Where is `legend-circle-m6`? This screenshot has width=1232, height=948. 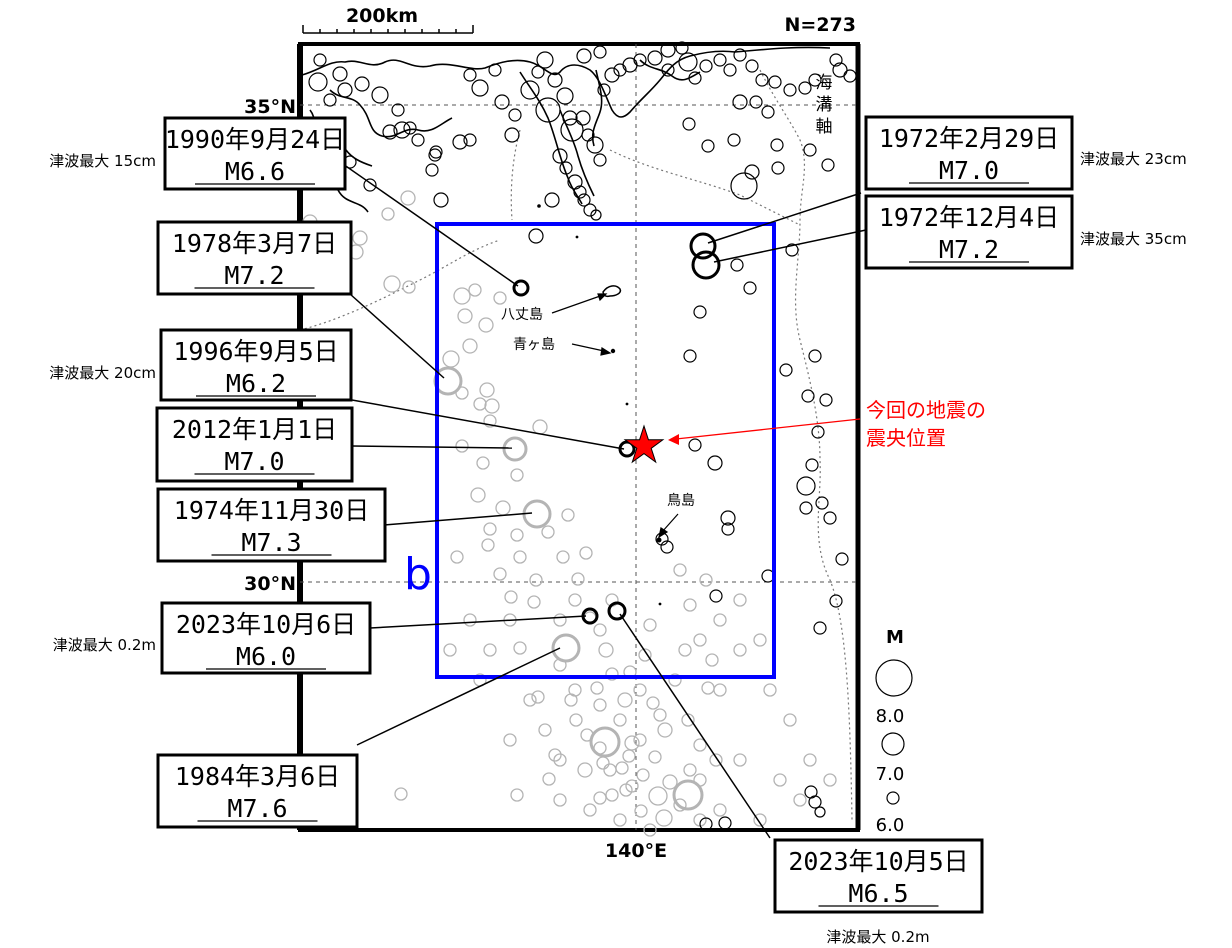 legend-circle-m6 is located at coordinates (893, 798).